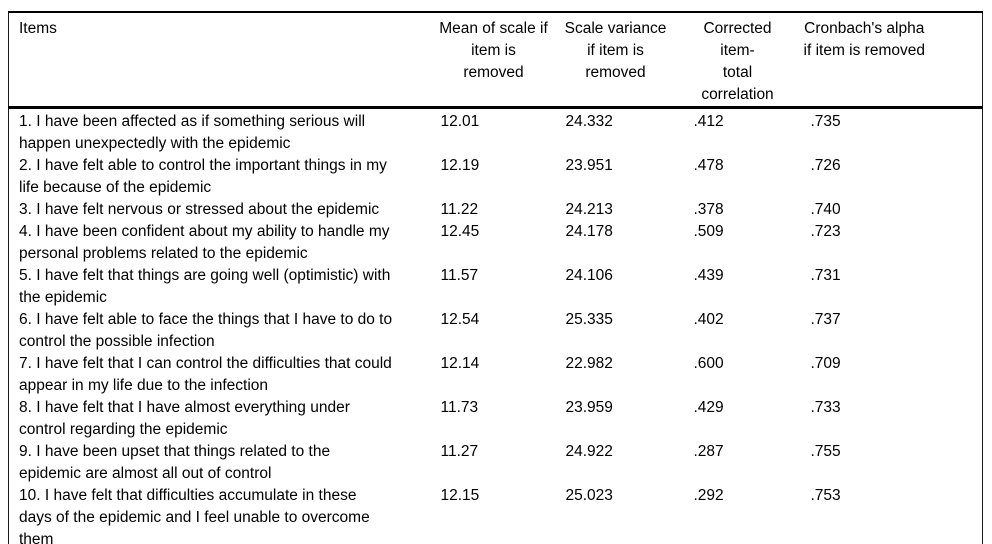 Image resolution: width=992 pixels, height=544 pixels. I want to click on mean-value: 11.27, so click(459, 451).